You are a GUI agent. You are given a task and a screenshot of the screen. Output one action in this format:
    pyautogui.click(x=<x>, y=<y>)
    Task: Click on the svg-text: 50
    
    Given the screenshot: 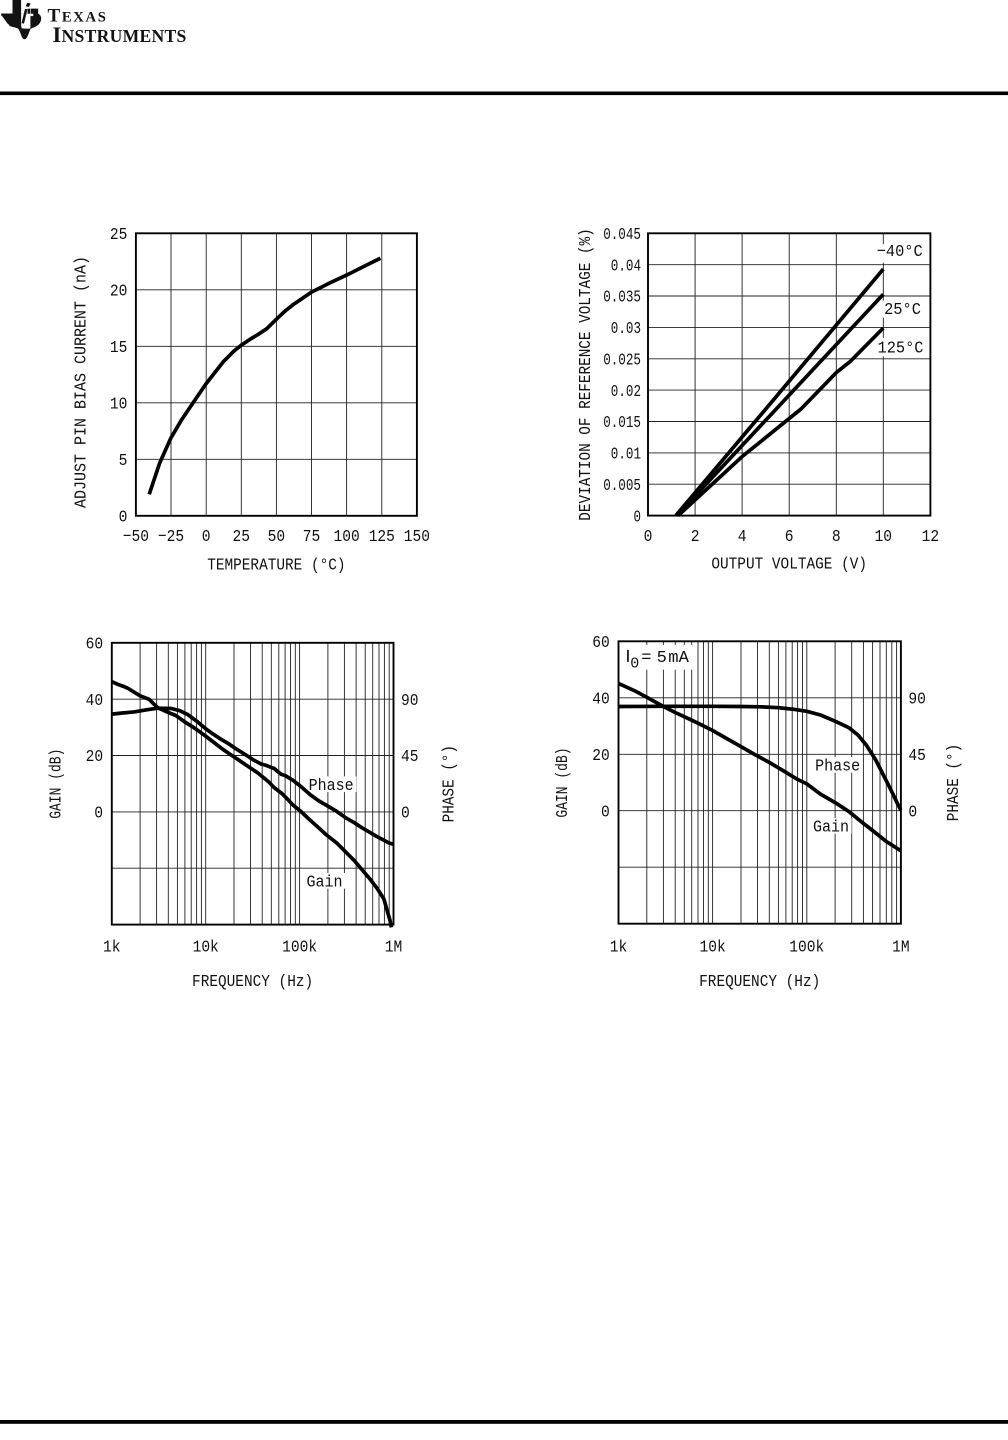 What is the action you would take?
    pyautogui.click(x=277, y=537)
    